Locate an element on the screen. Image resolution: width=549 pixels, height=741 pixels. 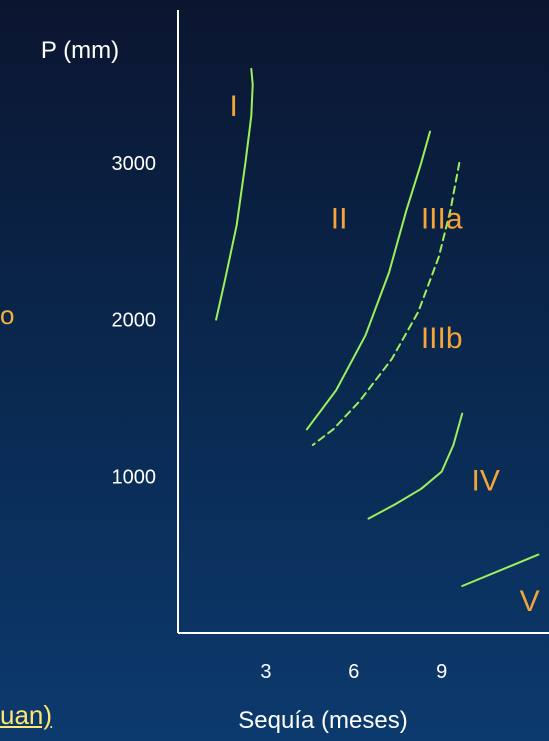
y-tick-label: 1000 is located at coordinates (134, 477).